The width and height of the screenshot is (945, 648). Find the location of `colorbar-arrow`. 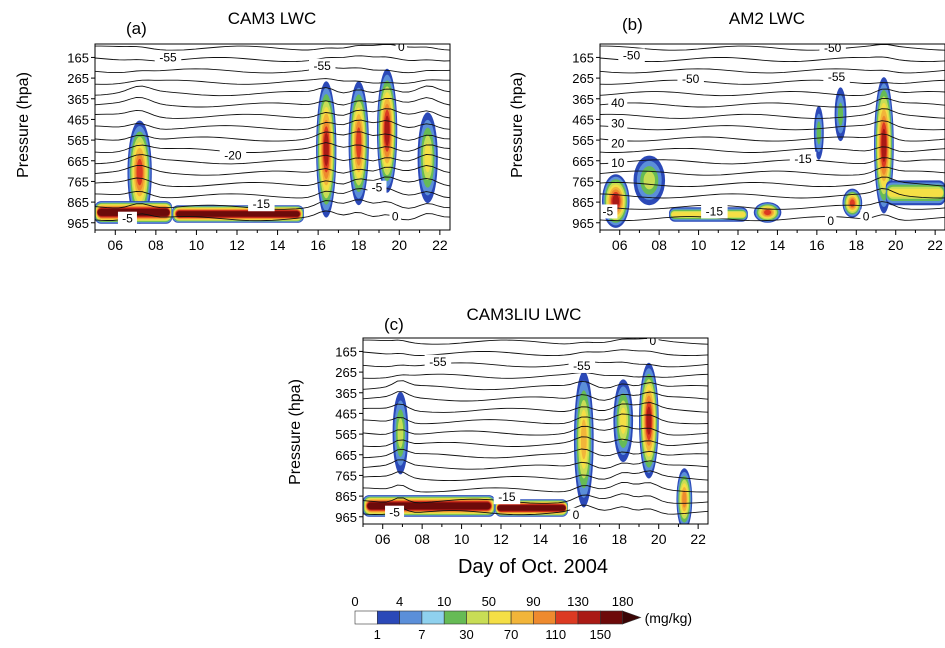

colorbar-arrow is located at coordinates (632, 617).